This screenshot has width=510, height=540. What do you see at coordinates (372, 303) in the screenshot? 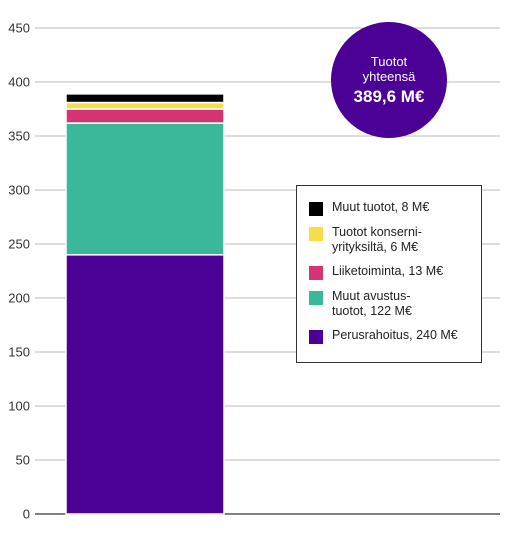
I see `legend-label: Muut avustus- tuotot, 122 M€` at bounding box center [372, 303].